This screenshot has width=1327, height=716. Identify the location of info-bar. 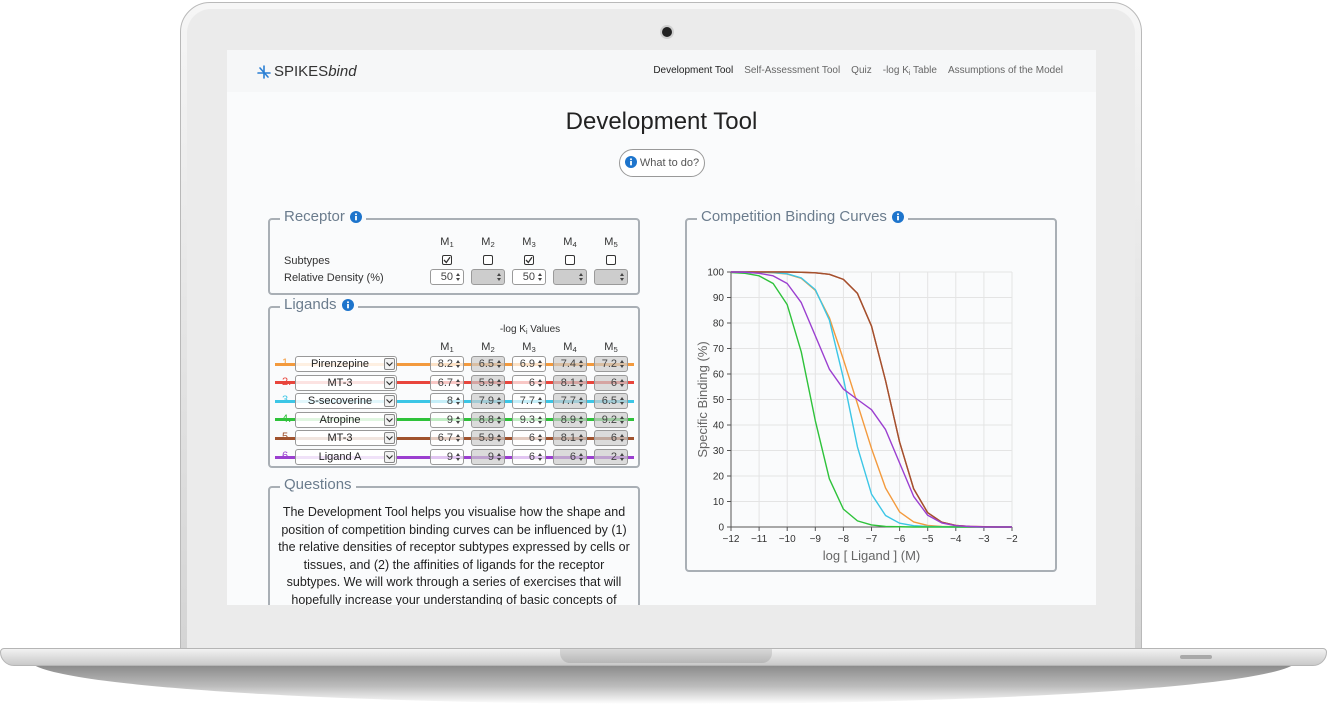
(630, 162).